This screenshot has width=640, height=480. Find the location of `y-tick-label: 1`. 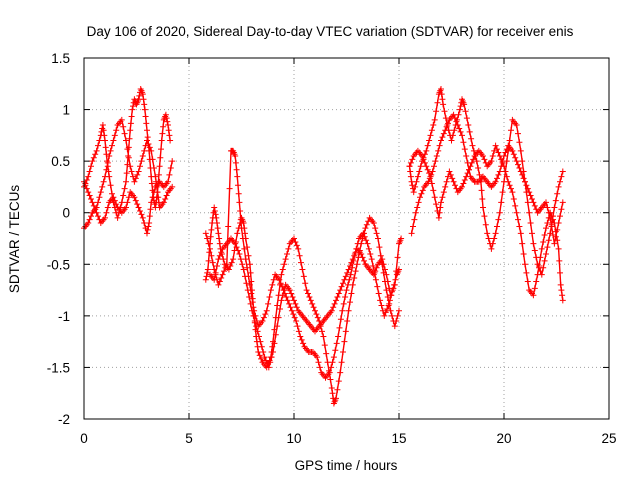

y-tick-label: 1 is located at coordinates (66, 110).